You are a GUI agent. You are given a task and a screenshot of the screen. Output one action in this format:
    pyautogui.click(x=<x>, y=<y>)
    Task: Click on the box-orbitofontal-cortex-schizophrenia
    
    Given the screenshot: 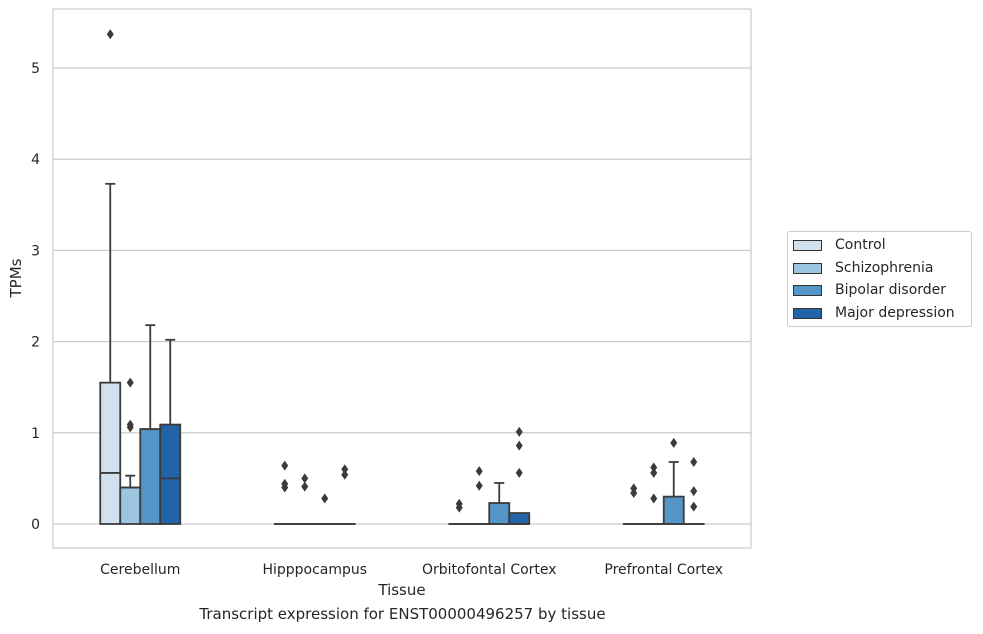 What is the action you would take?
    pyautogui.click(x=479, y=495)
    